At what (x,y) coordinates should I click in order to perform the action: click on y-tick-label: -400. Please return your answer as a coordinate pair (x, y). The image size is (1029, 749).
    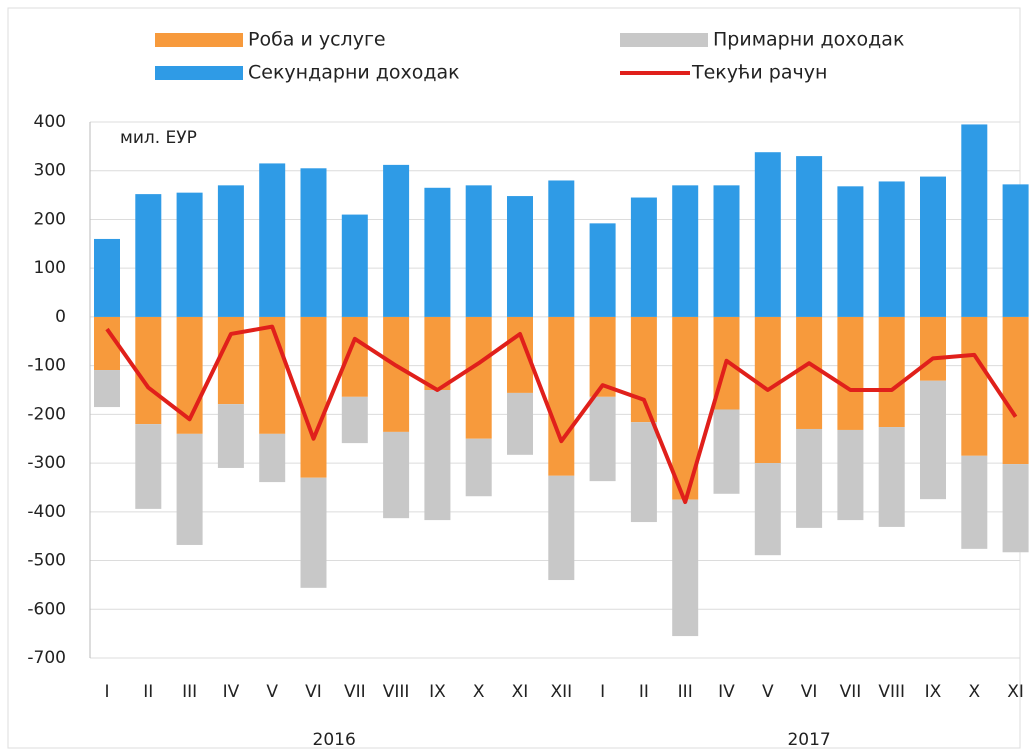
    Looking at the image, I should click on (46, 512).